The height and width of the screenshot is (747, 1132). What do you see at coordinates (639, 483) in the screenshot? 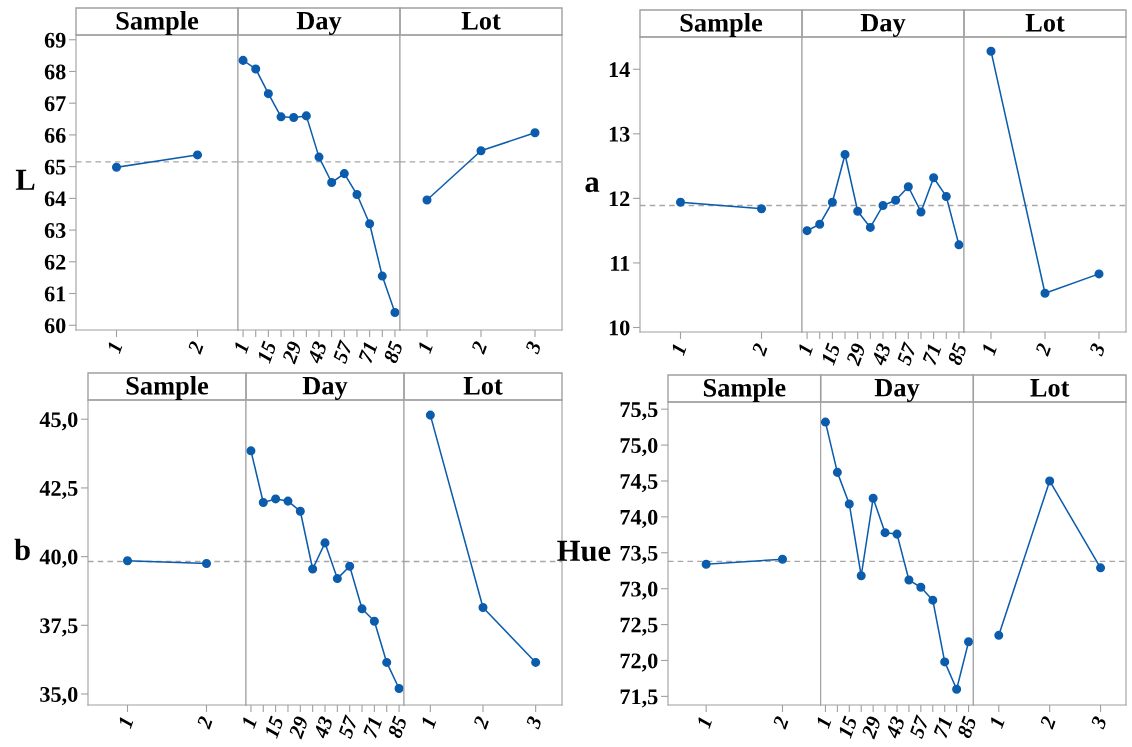
I see `y-tick-label: 74,5` at bounding box center [639, 483].